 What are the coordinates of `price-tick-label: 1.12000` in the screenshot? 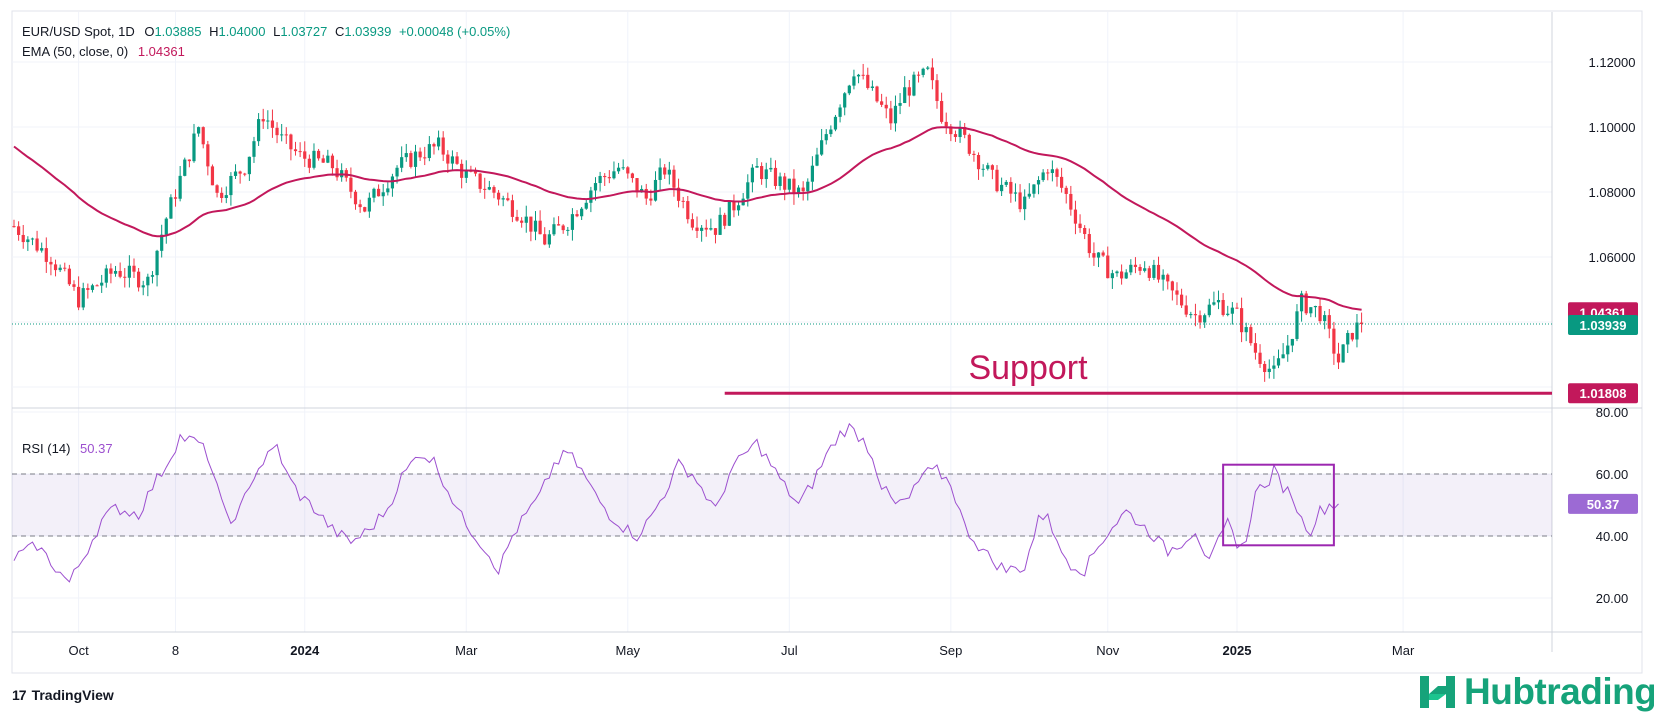 It's located at (1612, 62).